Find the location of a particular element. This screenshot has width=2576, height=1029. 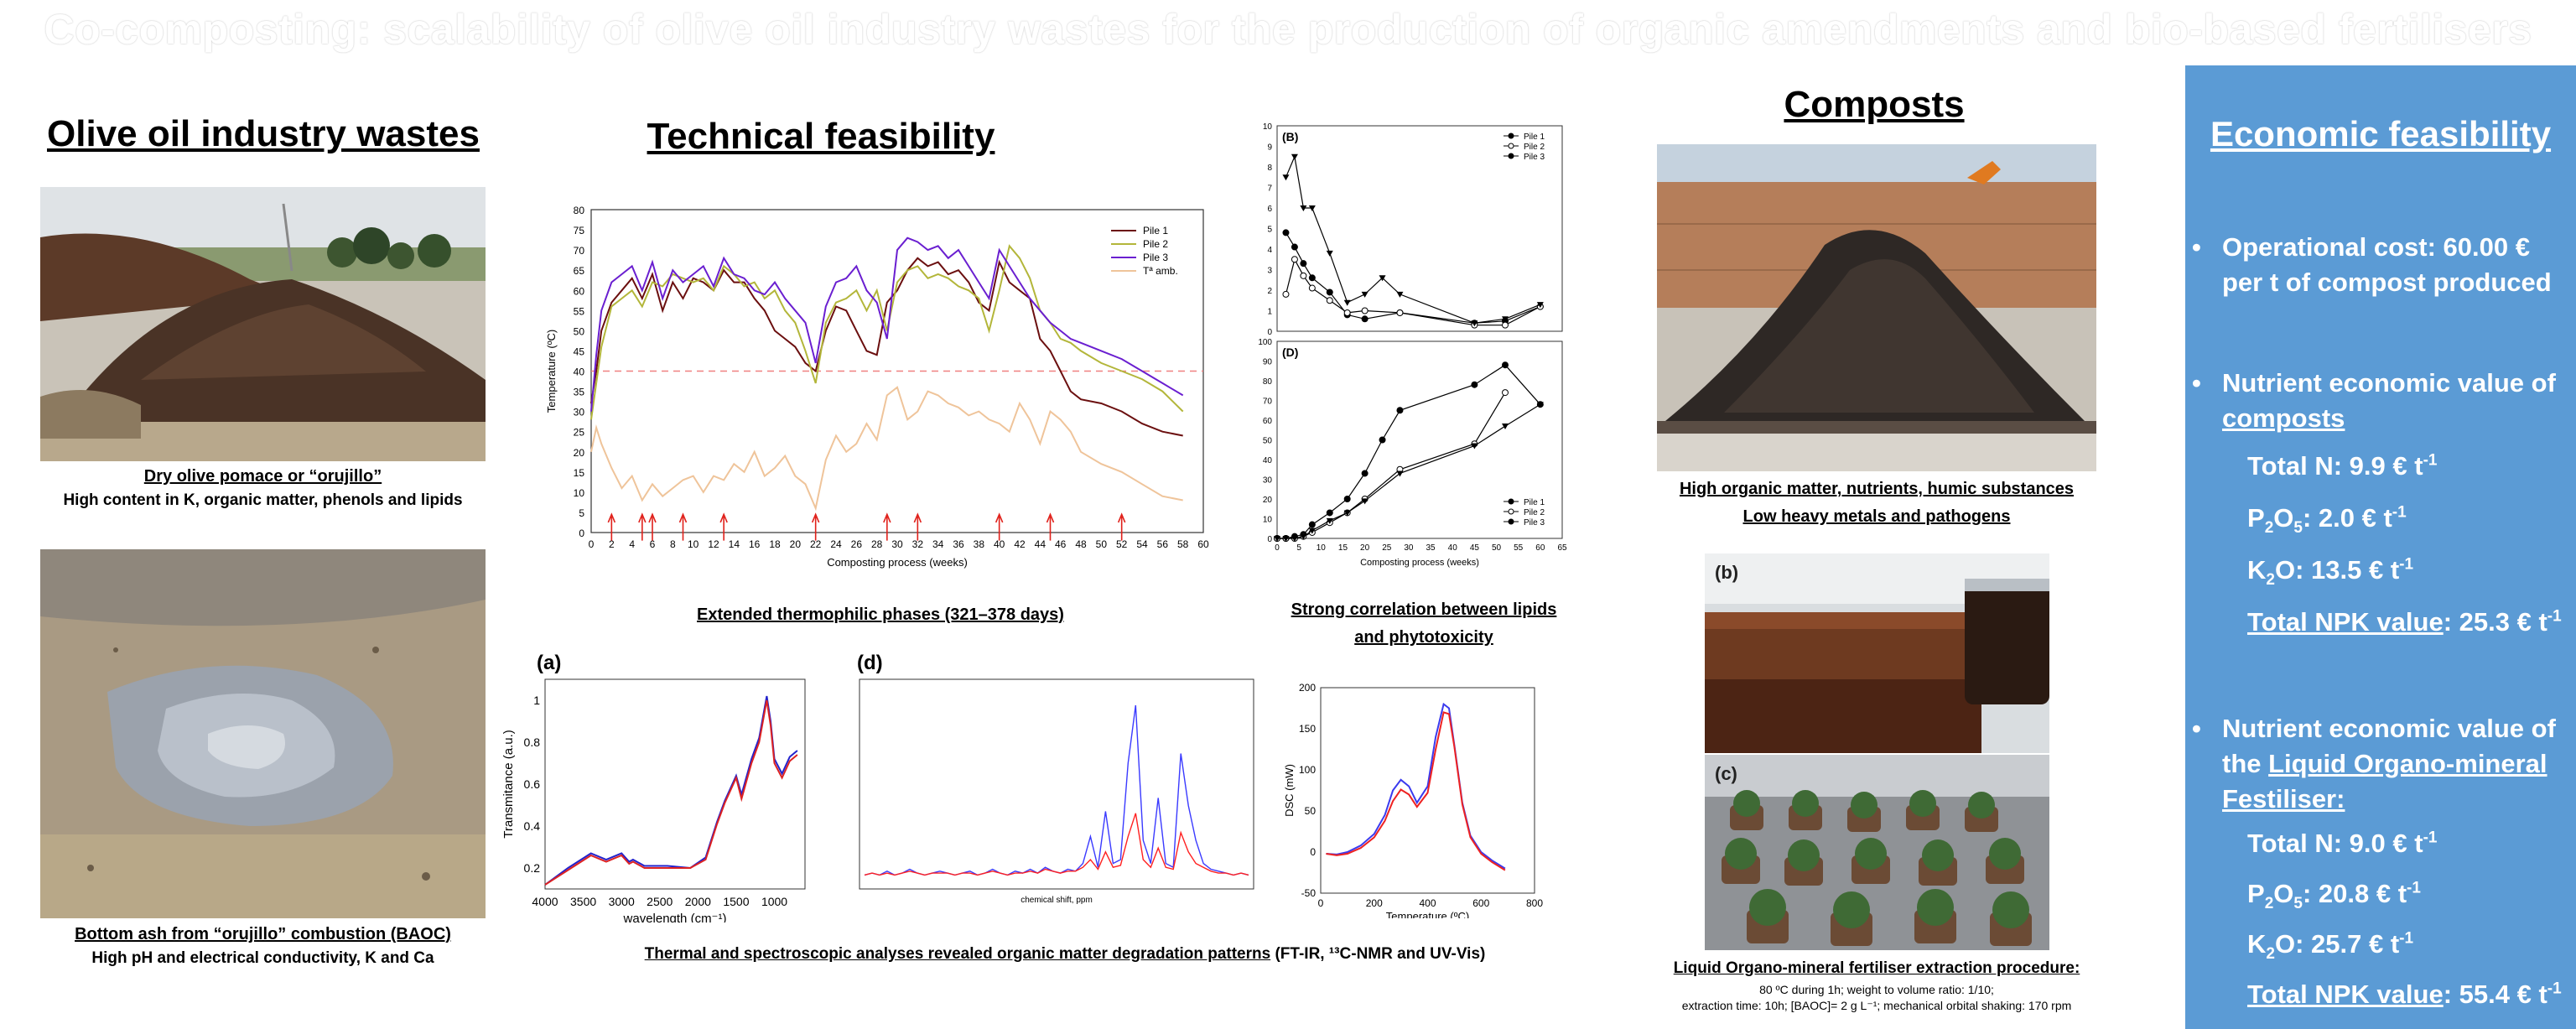

y-tick-label: 90 is located at coordinates (1268, 362).